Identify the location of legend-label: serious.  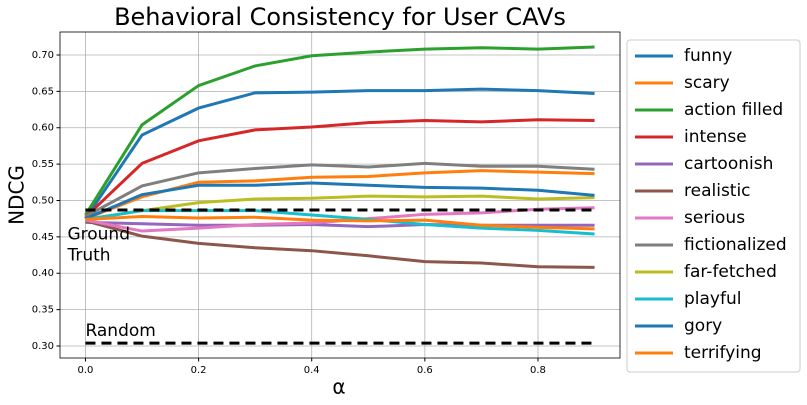
(714, 218).